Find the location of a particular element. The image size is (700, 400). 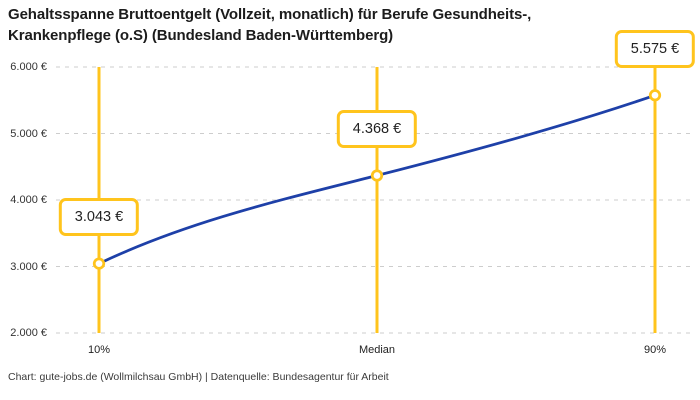

y-axis-tick-label: 4.000 € is located at coordinates (28, 200).